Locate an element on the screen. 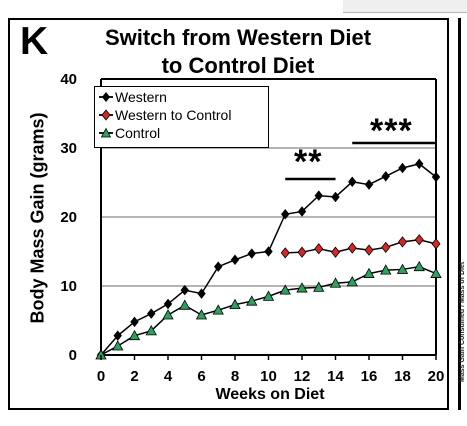 This screenshot has height=426, width=467. y-tick-label-10: 10 is located at coordinates (68, 286).